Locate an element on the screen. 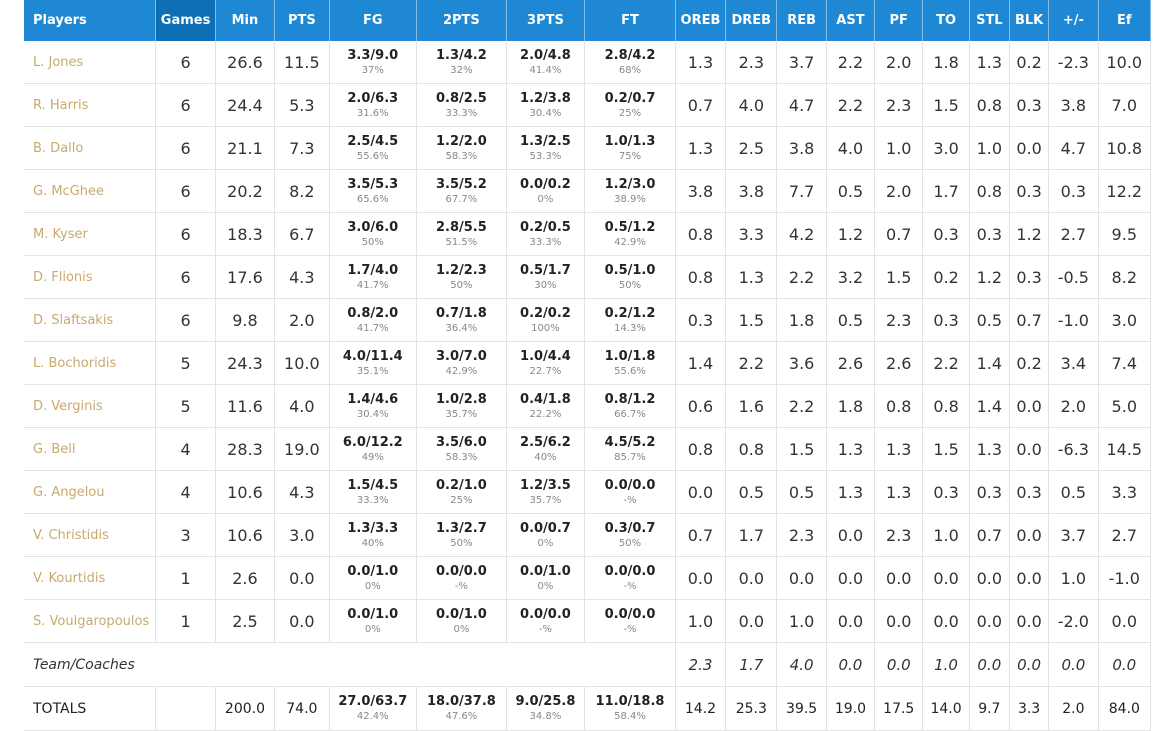 Image resolution: width=1175 pixels, height=731 pixels. ef-cell: 10.8 is located at coordinates (1125, 148).